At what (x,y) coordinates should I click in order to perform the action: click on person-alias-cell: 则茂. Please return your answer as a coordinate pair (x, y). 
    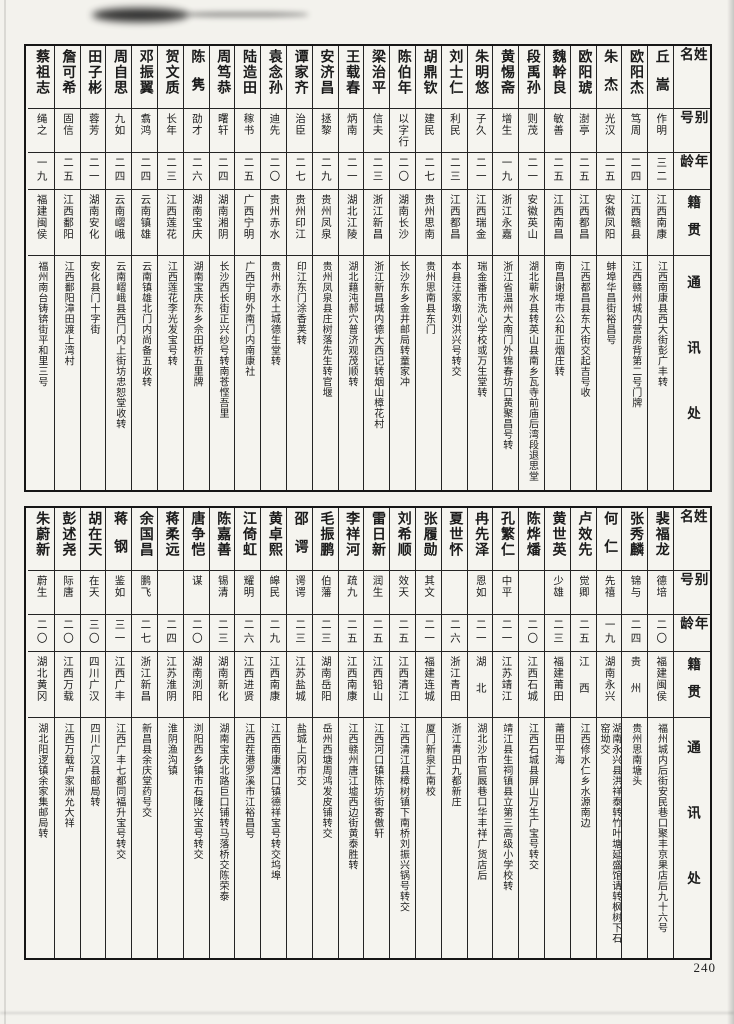
    Looking at the image, I should click on (532, 131).